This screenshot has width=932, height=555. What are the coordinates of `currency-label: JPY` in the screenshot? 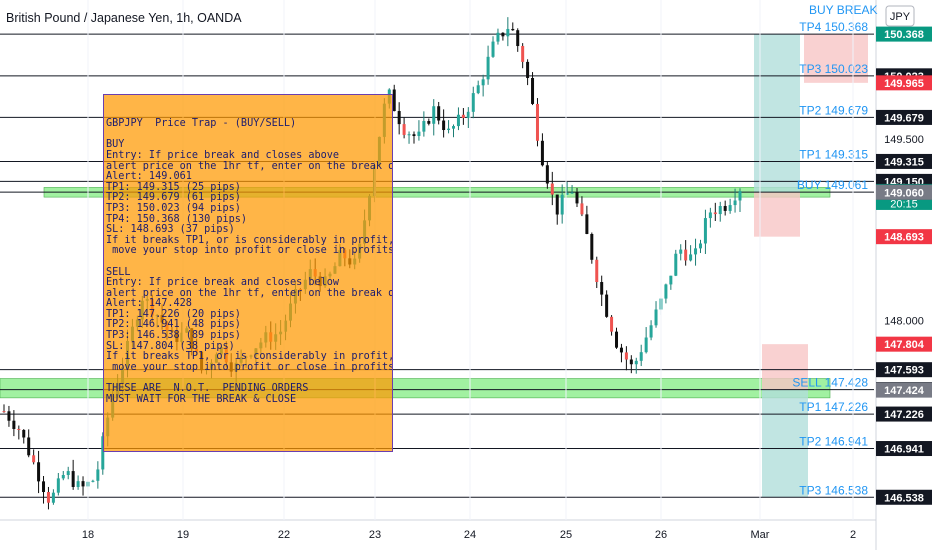 It's located at (900, 17).